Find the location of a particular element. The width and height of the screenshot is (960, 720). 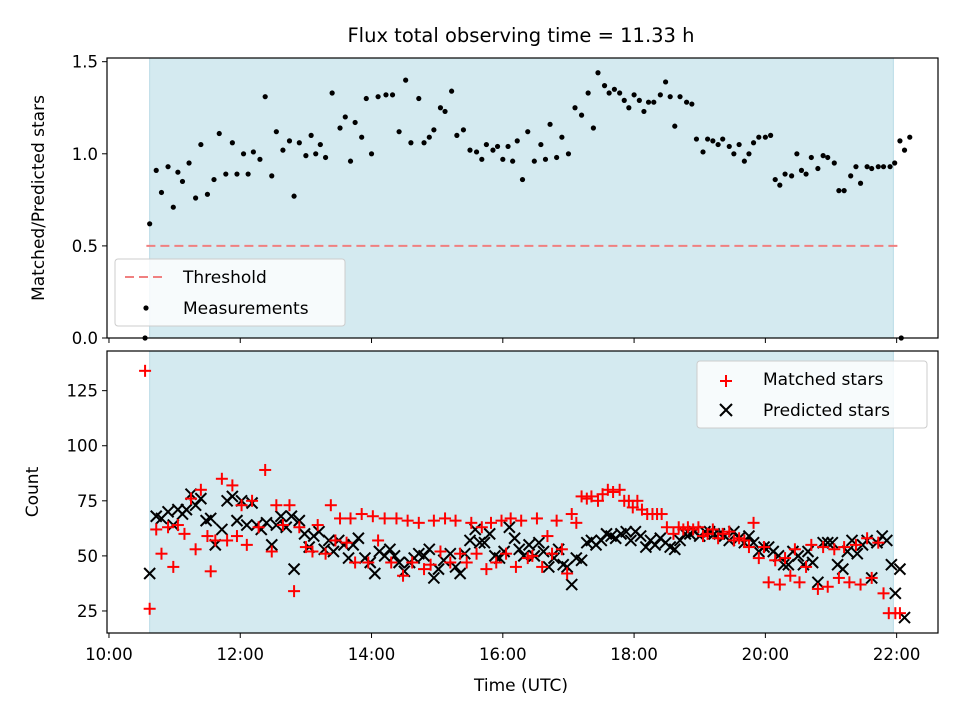

legend-threshold-label: Threshold is located at coordinates (224, 278).